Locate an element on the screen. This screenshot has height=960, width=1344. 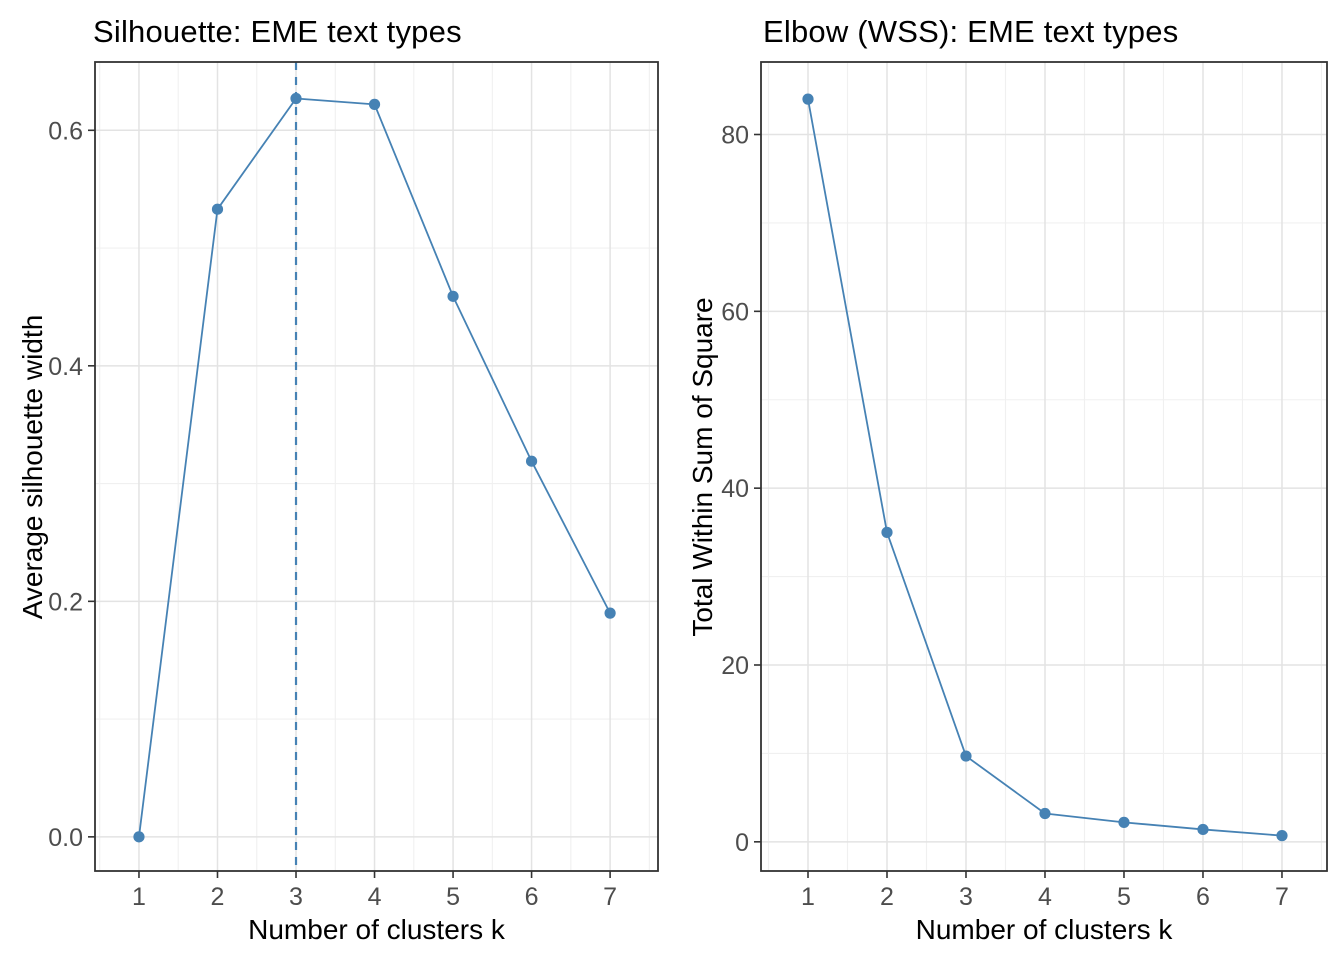
y-tick-label: 0 is located at coordinates (742, 843).